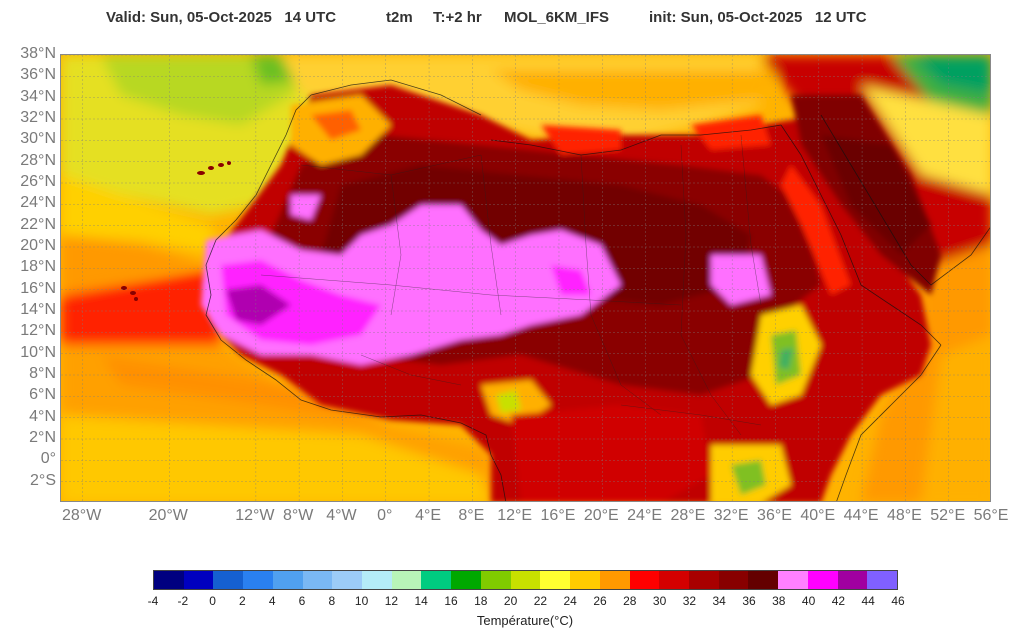 The height and width of the screenshot is (641, 1011). What do you see at coordinates (42, 373) in the screenshot?
I see `latitude-label: 8°N` at bounding box center [42, 373].